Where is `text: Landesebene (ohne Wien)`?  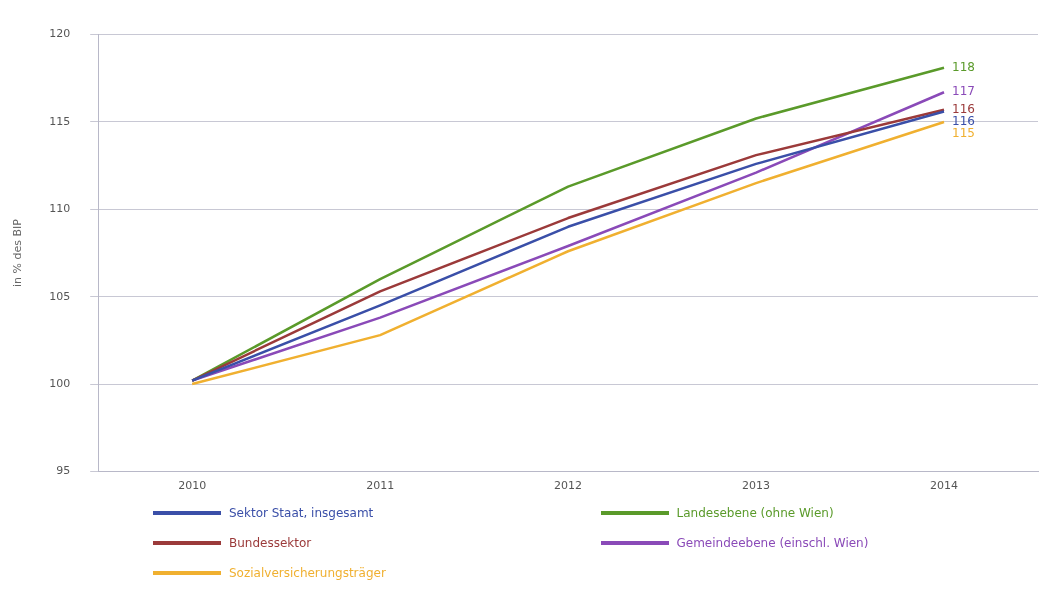
text: Landesebene (ohne Wien) is located at coordinates (755, 513).